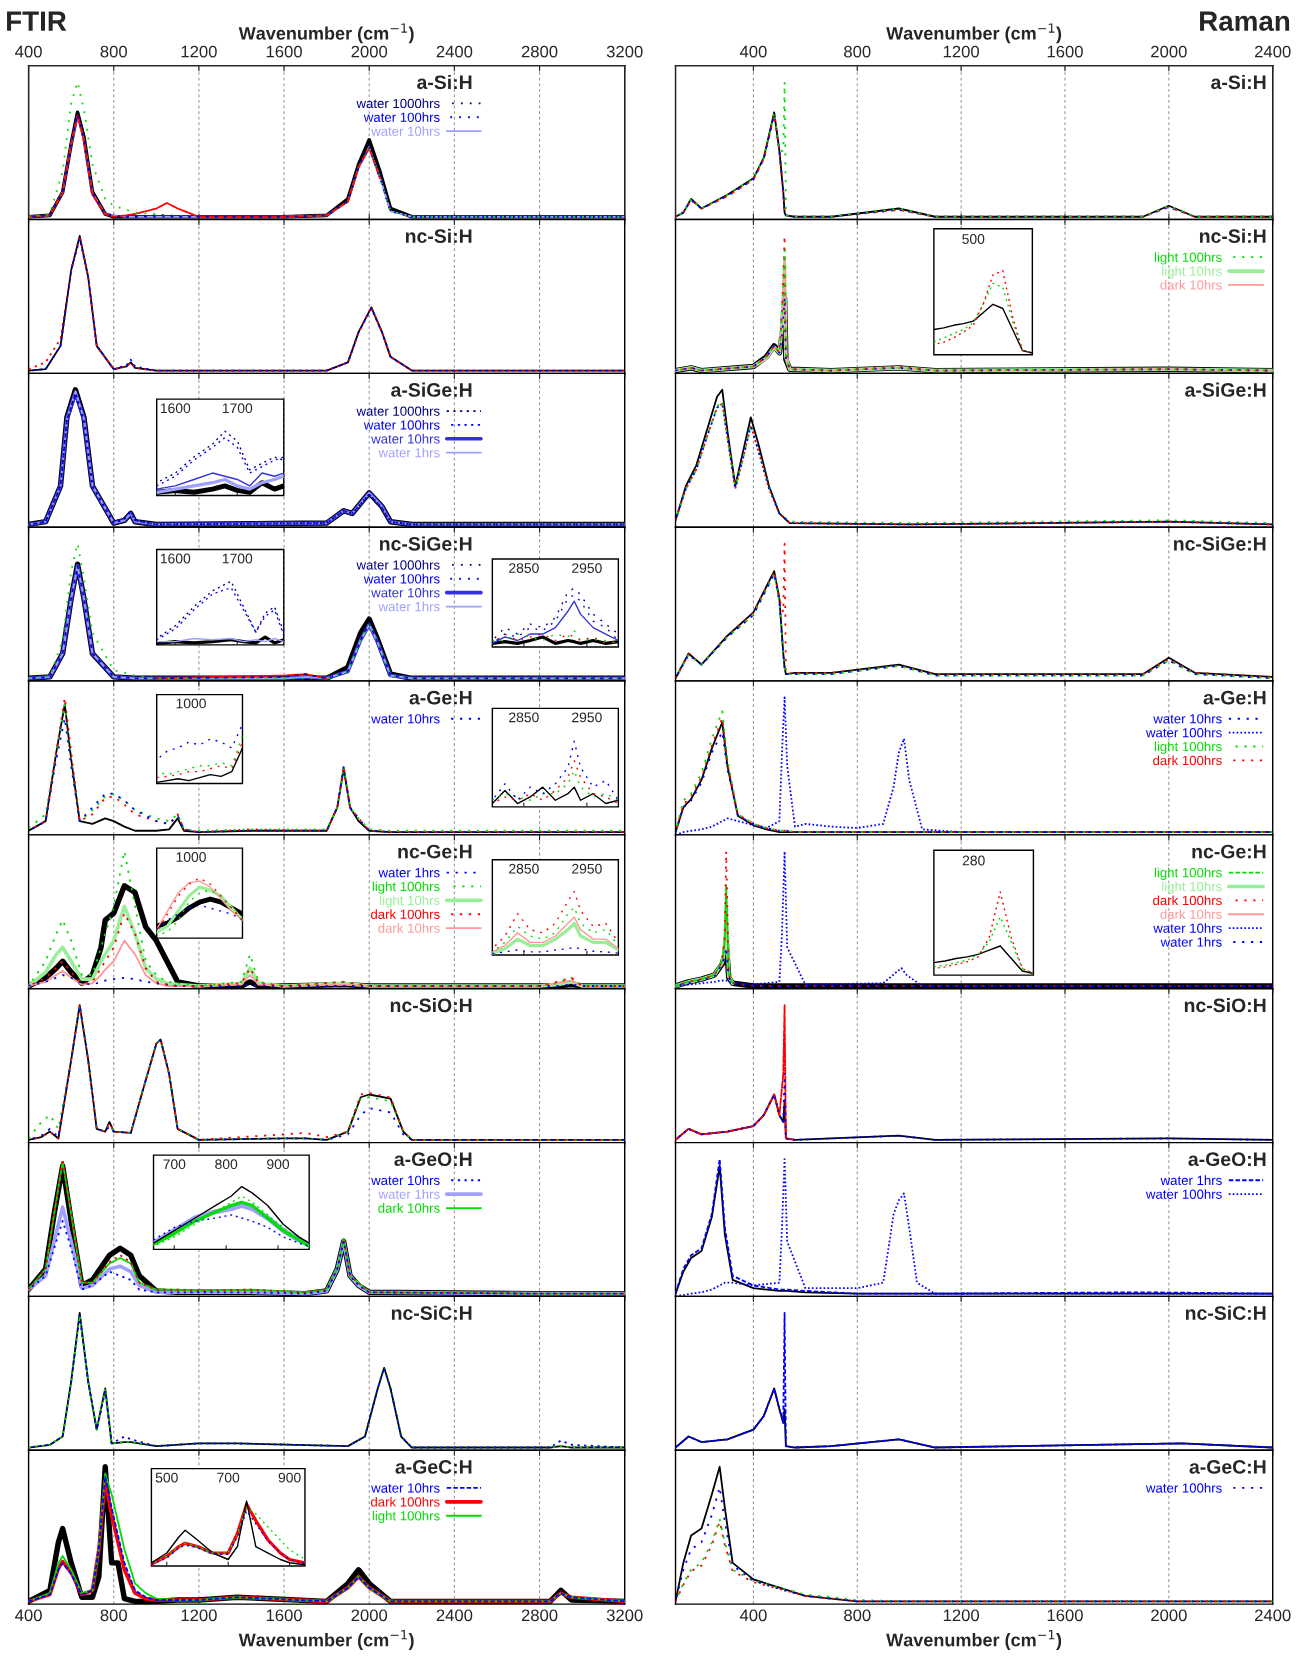  I want to click on x-tick-label: 400, so click(28, 1615).